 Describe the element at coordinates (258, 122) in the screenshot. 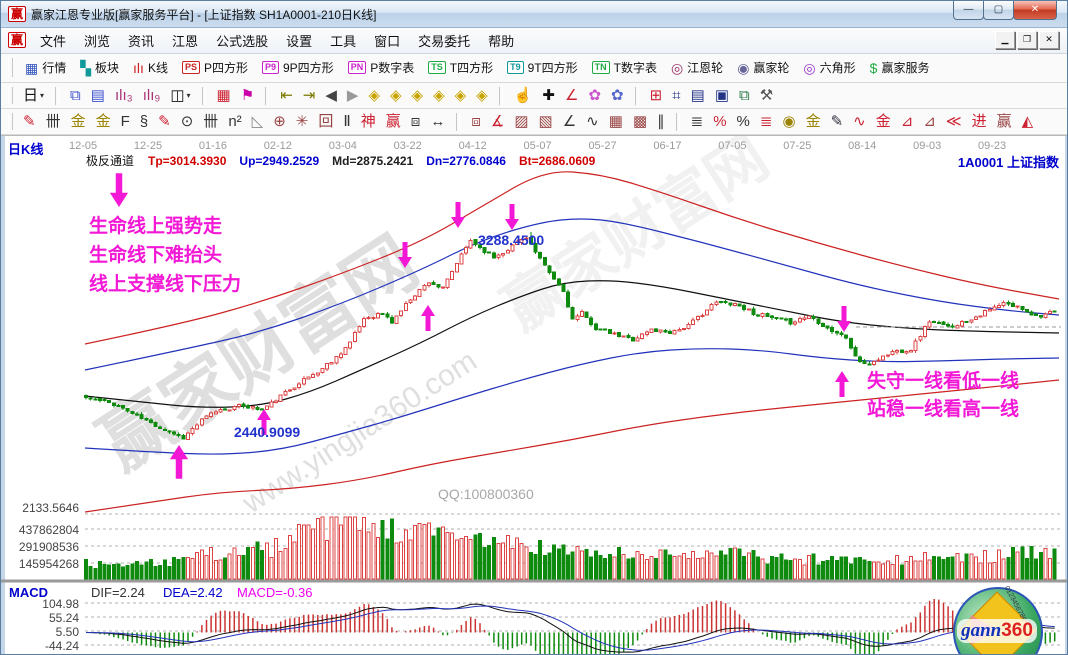

I see `angle-fan-tool: ◺` at that location.